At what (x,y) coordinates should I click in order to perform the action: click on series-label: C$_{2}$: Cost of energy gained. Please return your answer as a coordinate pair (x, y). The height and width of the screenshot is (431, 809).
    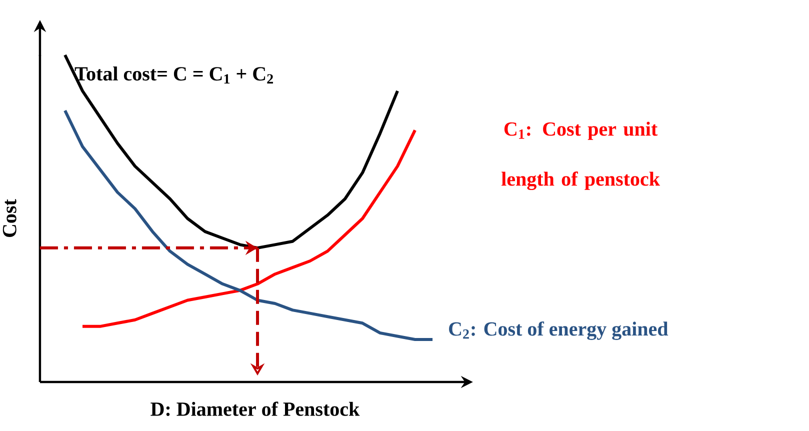
    Looking at the image, I should click on (558, 330).